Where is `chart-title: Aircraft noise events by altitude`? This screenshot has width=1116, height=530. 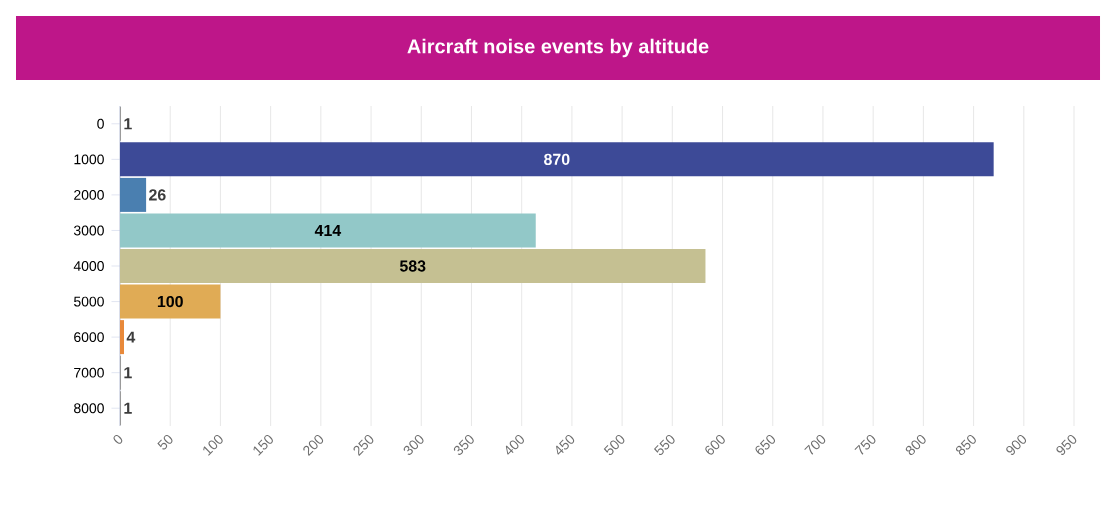 chart-title: Aircraft noise events by altitude is located at coordinates (558, 48).